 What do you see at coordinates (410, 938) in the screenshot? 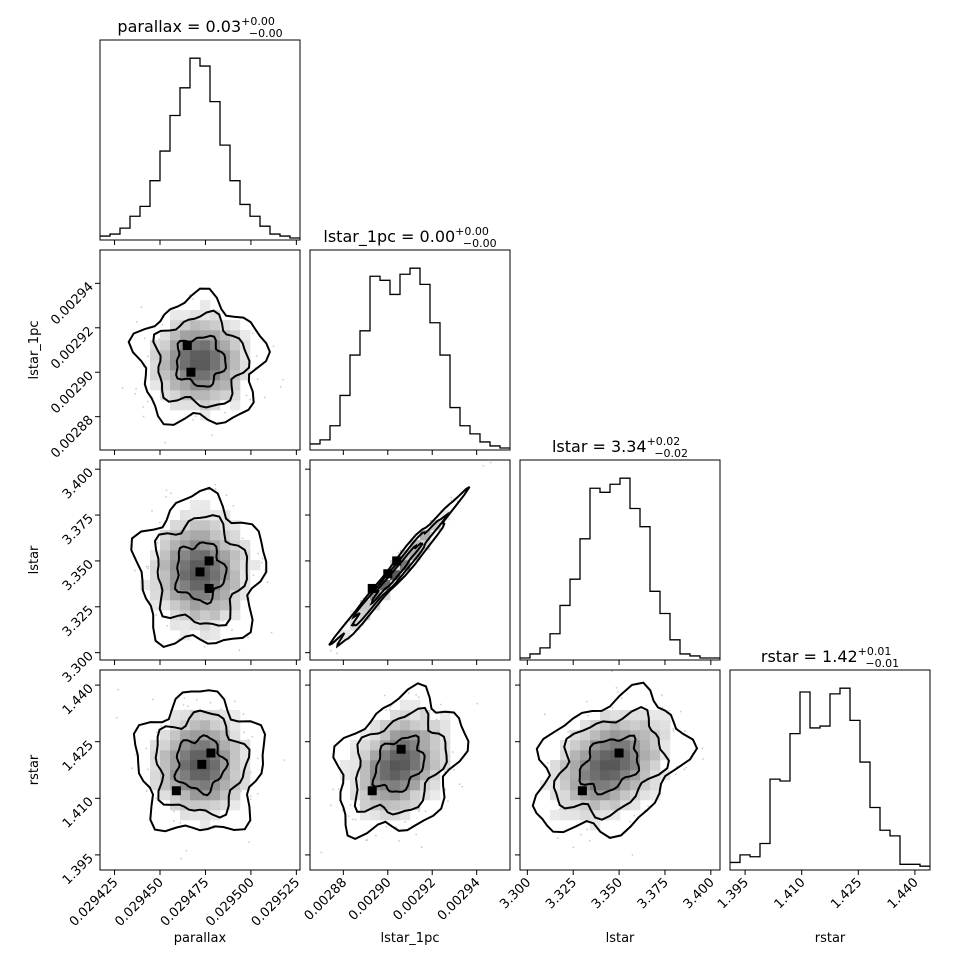
I see `xlabel-lstar_1pc: lstar_1pc` at bounding box center [410, 938].